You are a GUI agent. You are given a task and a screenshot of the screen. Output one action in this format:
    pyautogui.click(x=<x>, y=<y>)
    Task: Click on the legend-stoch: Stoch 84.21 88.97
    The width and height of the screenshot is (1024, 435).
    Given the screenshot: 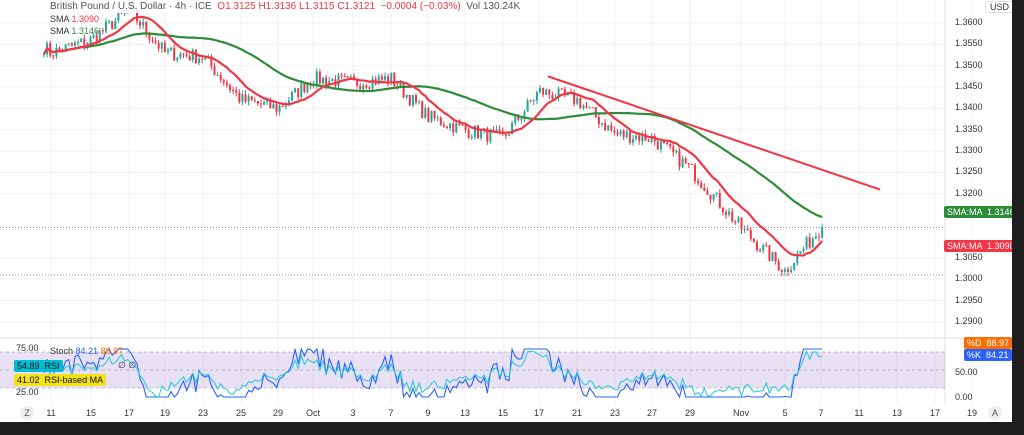 What is the action you would take?
    pyautogui.click(x=86, y=351)
    